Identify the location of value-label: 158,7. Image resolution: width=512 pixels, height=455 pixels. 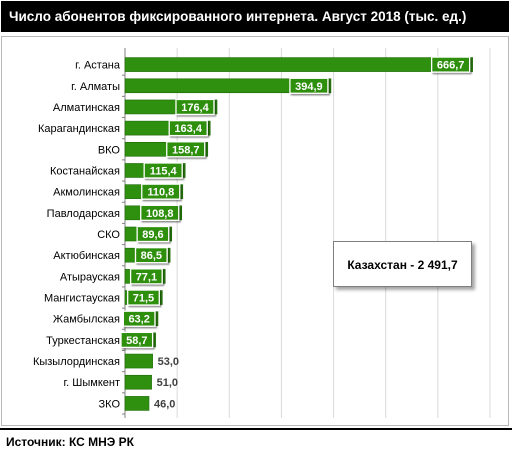
(186, 150).